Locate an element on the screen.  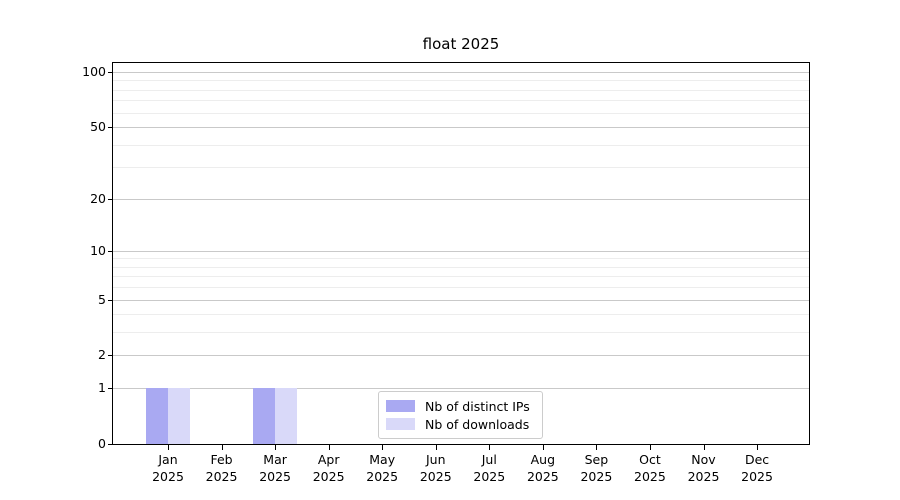
x-tick-label: Oct 2025 is located at coordinates (650, 468).